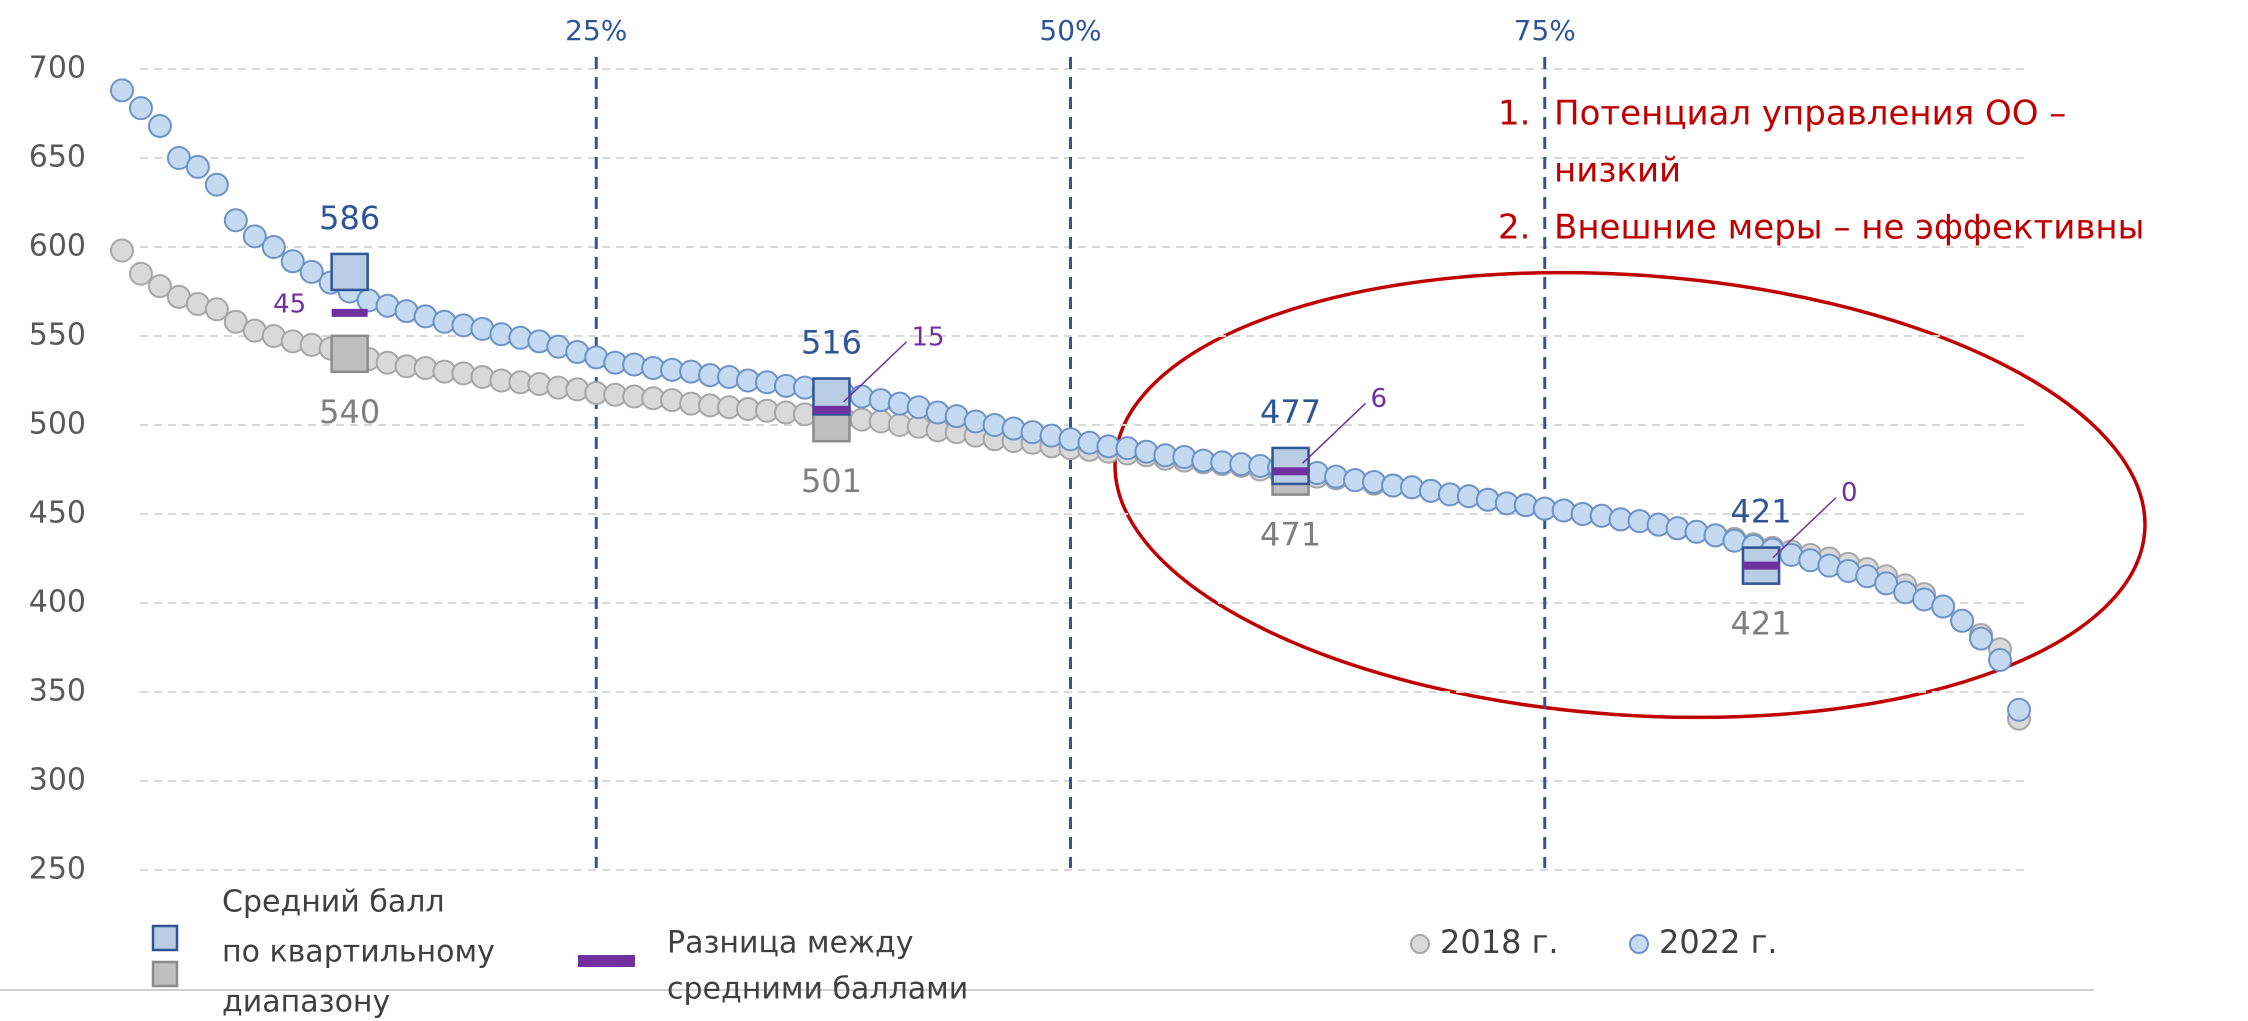  What do you see at coordinates (57, 424) in the screenshot?
I see `y-tick-label: 500` at bounding box center [57, 424].